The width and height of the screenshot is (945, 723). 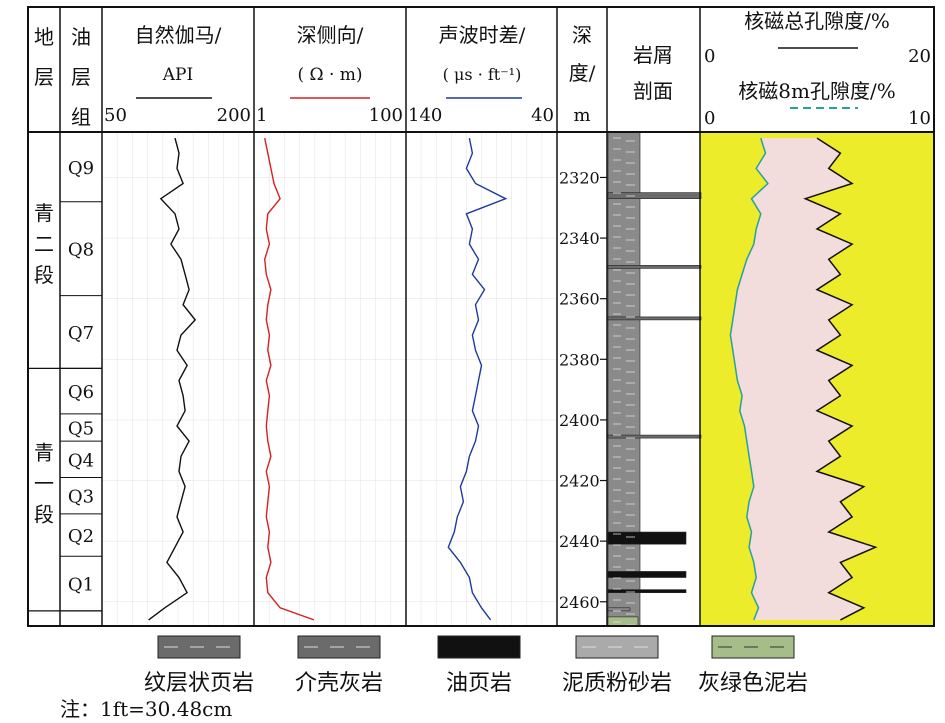 What do you see at coordinates (753, 683) in the screenshot?
I see `legend-label: 灰绿色泥岩` at bounding box center [753, 683].